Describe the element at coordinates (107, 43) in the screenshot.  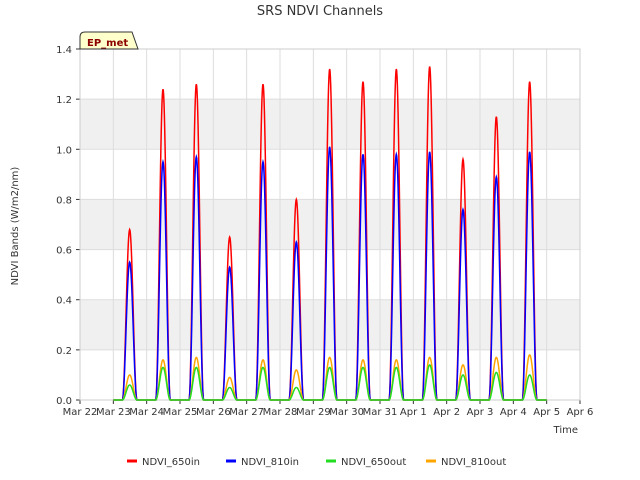
I see `ep-met-tag-label: EP_met` at that location.